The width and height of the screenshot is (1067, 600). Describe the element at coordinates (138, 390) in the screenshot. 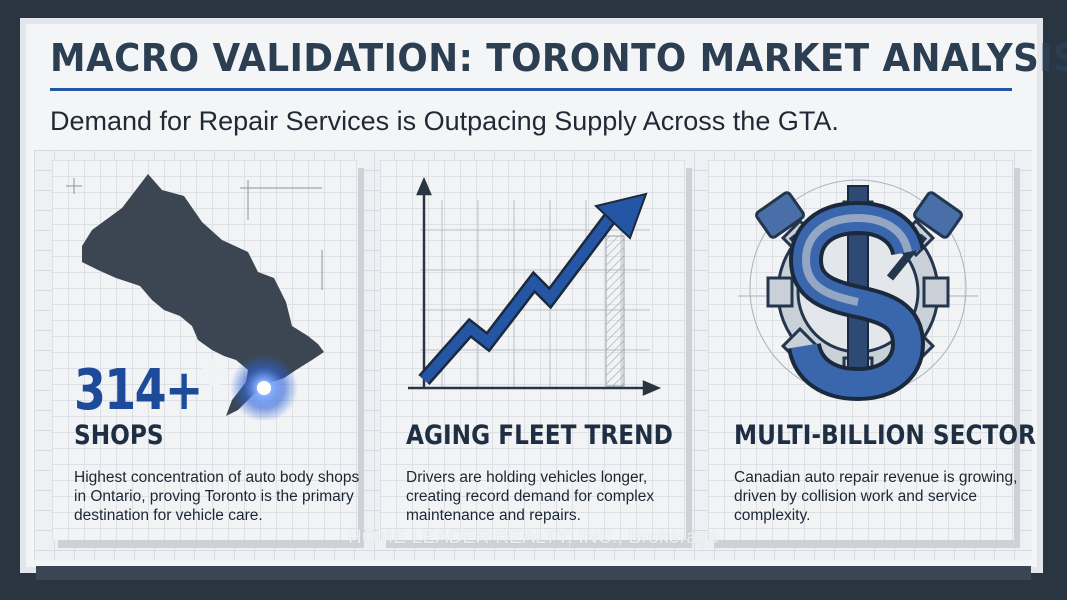

I see `shop-count-stat: 314+` at that location.